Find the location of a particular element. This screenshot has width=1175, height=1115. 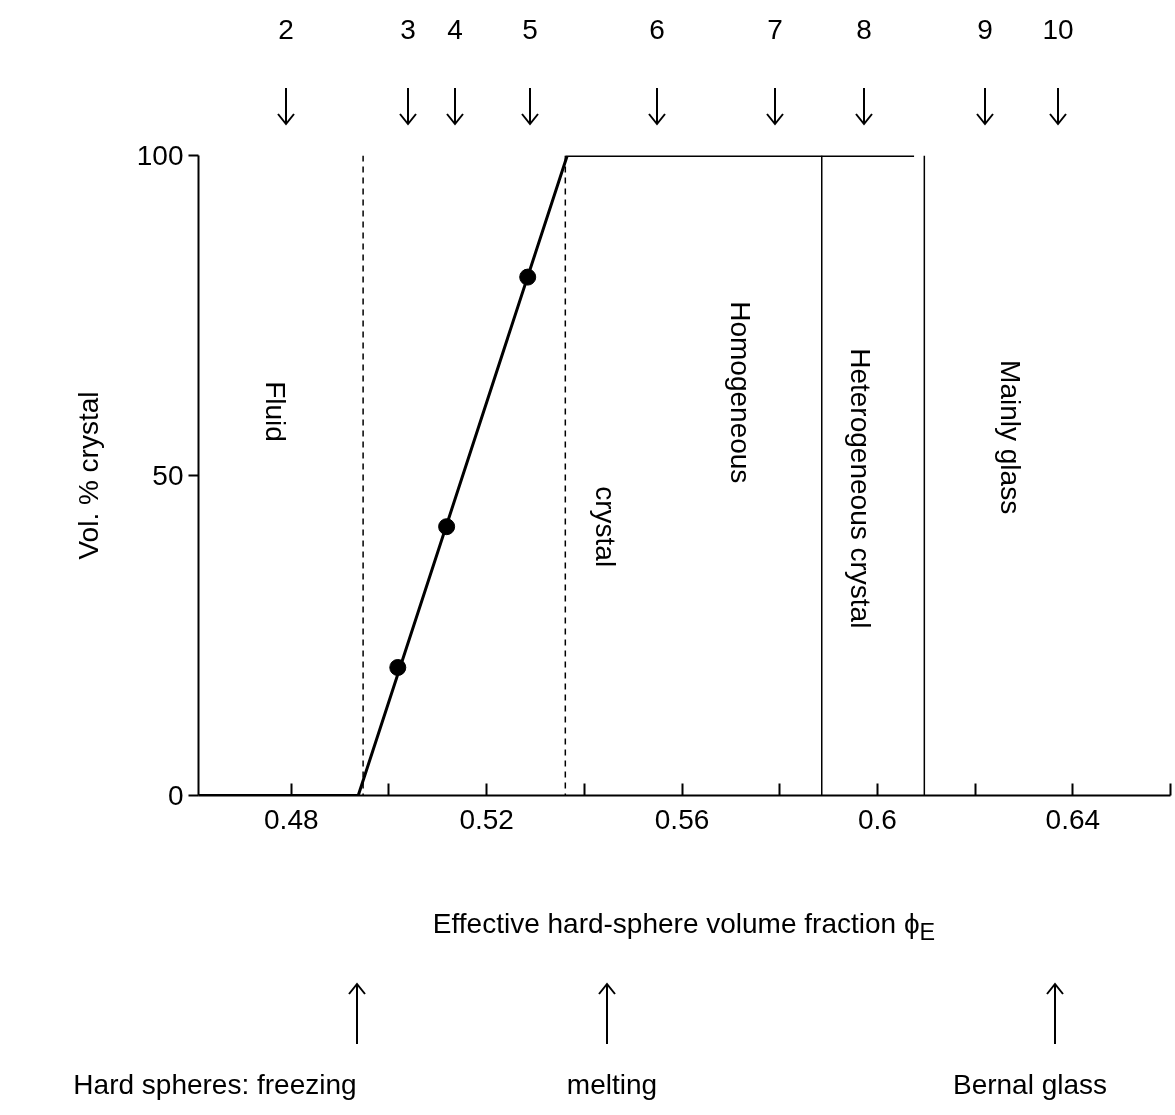

x-tick-label: 0.64 is located at coordinates (1073, 819).